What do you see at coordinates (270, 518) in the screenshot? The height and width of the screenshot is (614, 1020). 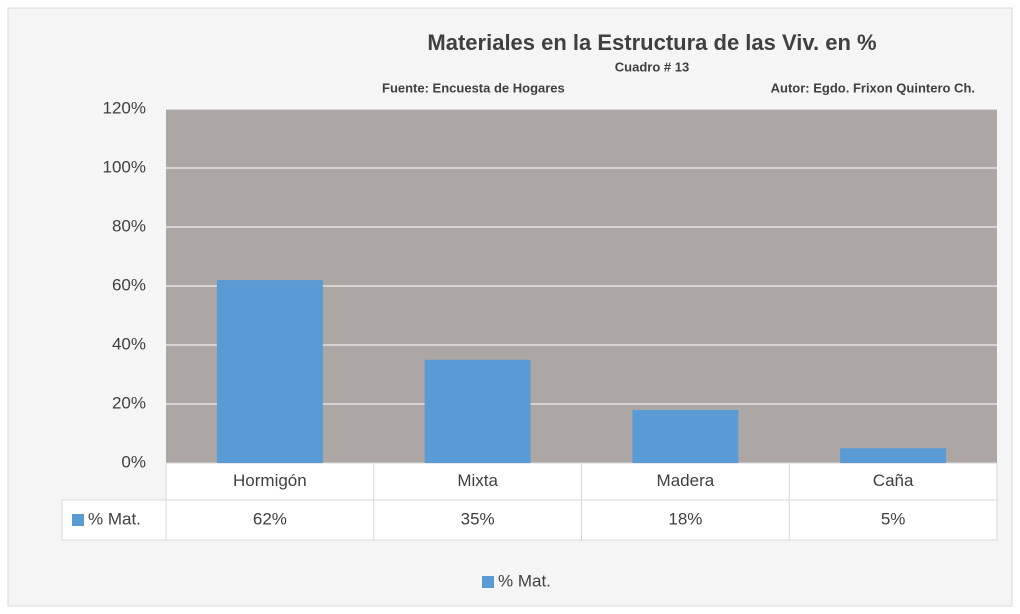 I see `table-value: 62%` at bounding box center [270, 518].